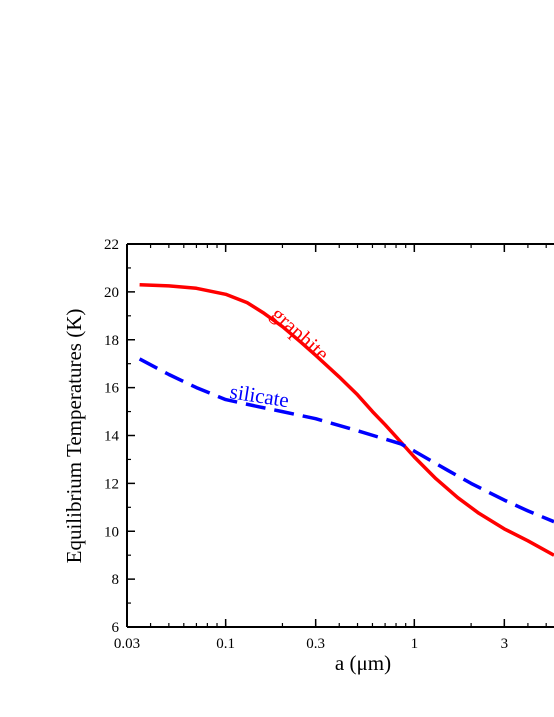 This screenshot has width=554, height=717. I want to click on x-axis-title: a (μm), so click(363, 663).